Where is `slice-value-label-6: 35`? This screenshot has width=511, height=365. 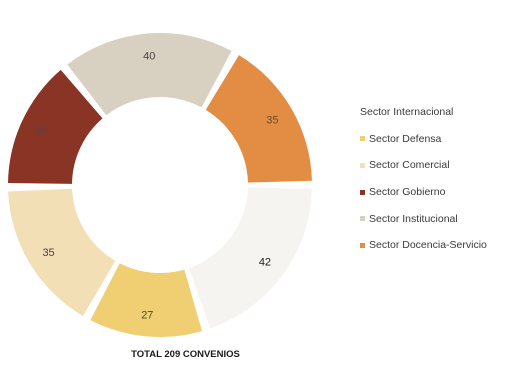 slice-value-label-6: 35 is located at coordinates (272, 121).